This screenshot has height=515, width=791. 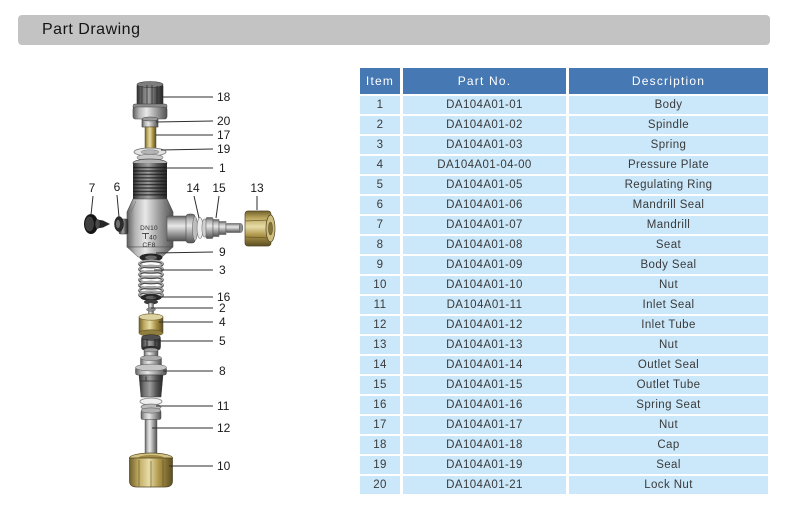 I want to click on item-cell: 12, so click(x=380, y=325).